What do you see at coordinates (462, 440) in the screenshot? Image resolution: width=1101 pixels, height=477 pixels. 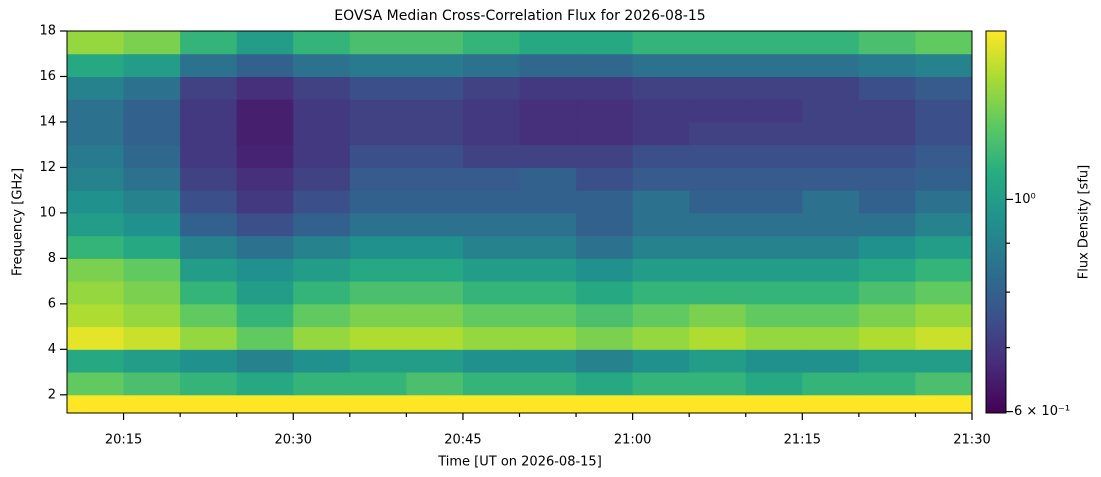 I see `x-tick-label: 20:45` at bounding box center [462, 440].